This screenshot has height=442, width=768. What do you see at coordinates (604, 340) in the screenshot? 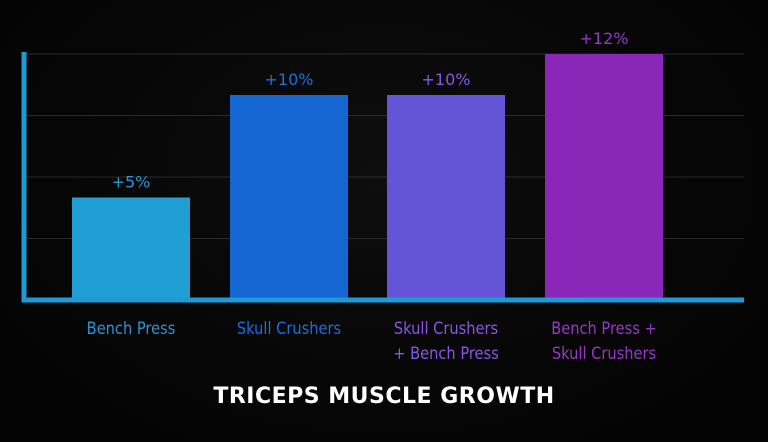
I see `category-label-4: Bench Press + Skull Crushers` at bounding box center [604, 340].